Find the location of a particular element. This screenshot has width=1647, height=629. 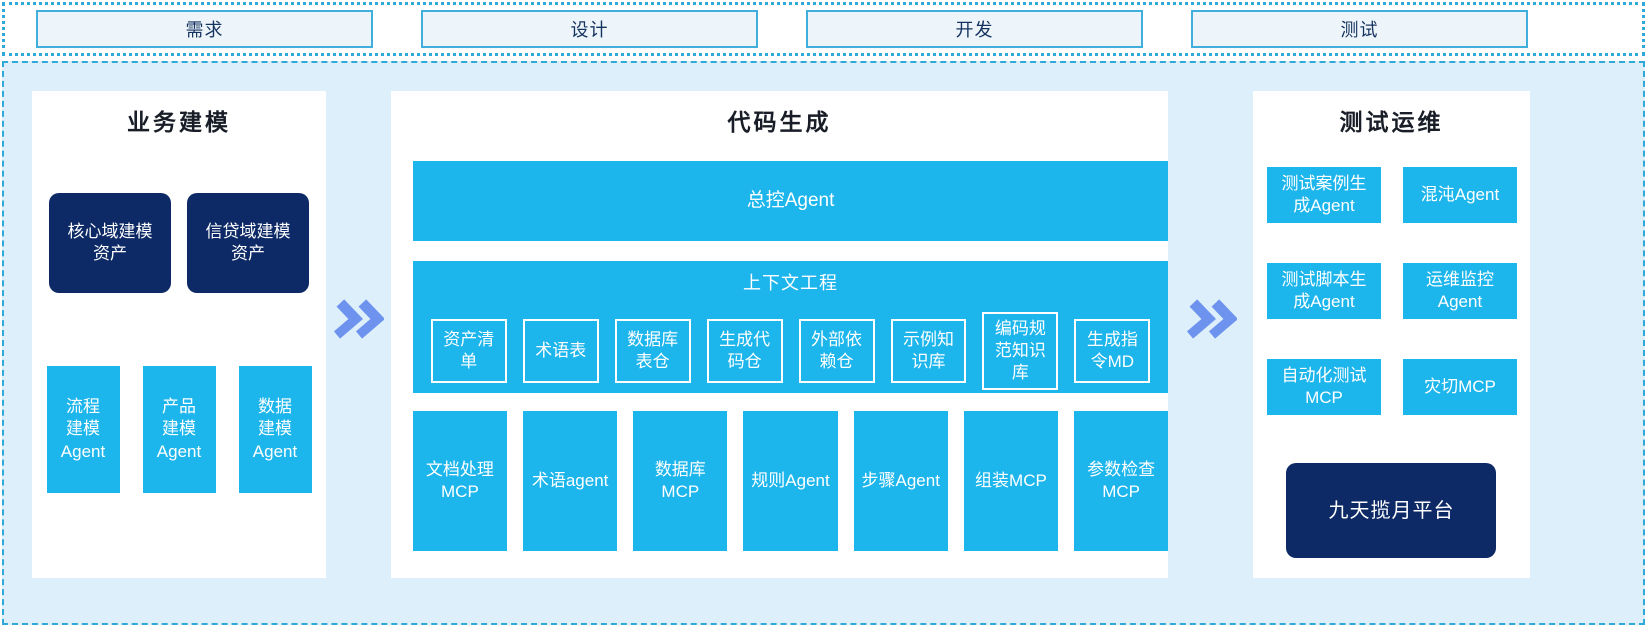

ops-monitor-agent-box: 运维监控 Agent is located at coordinates (1459, 291).